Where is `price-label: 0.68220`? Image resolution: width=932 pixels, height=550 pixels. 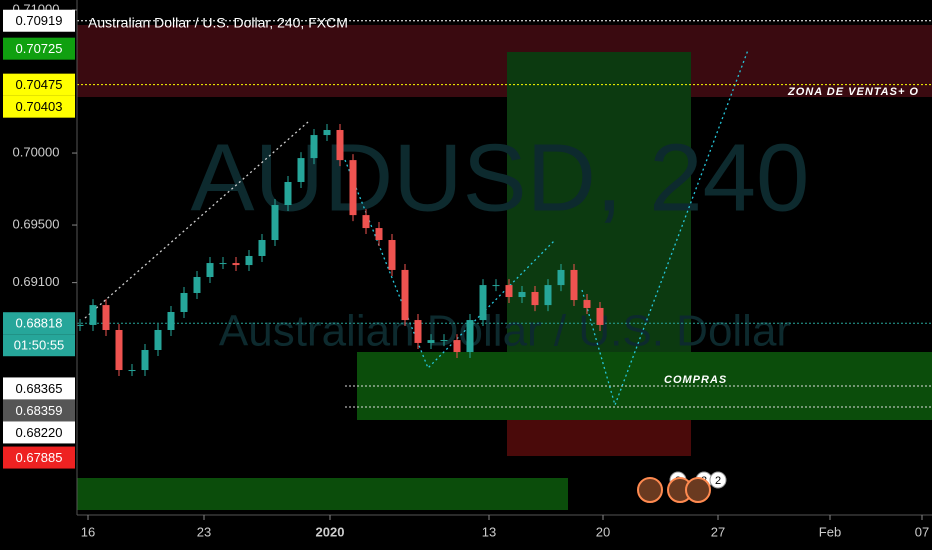 price-label: 0.68220 is located at coordinates (39, 432).